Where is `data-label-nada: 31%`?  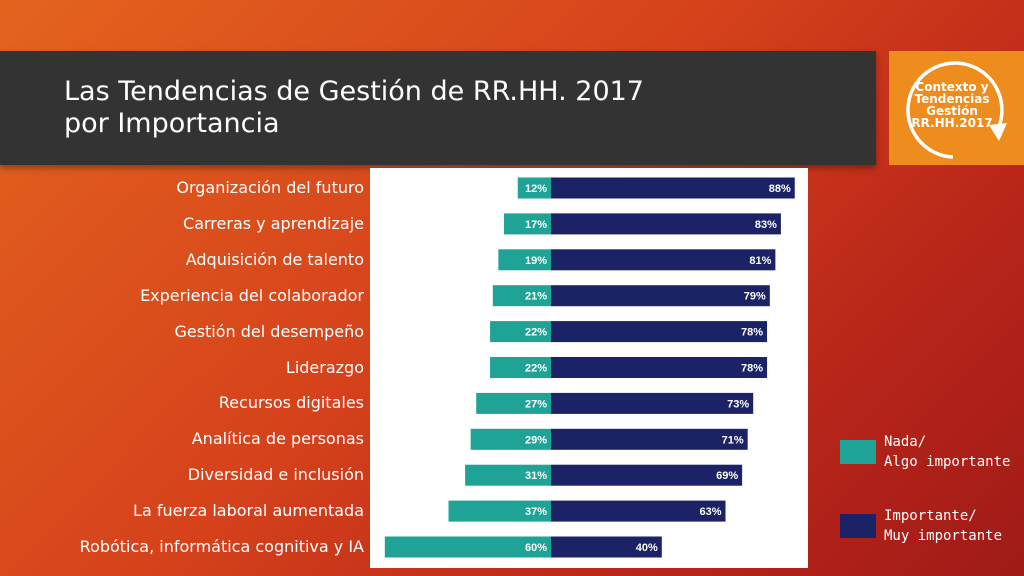 data-label-nada: 31% is located at coordinates (536, 476).